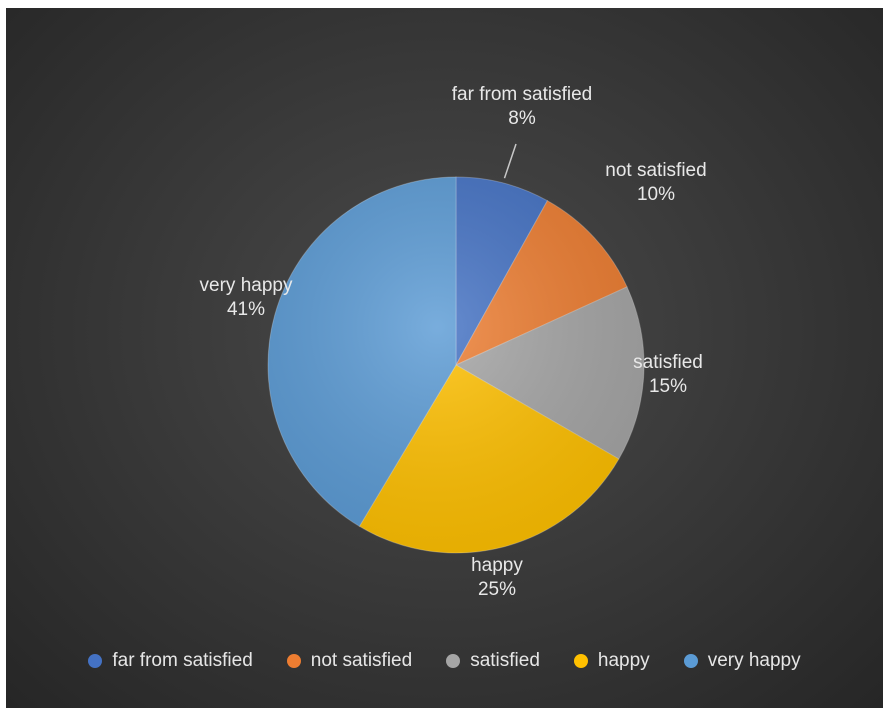  Describe the element at coordinates (623, 660) in the screenshot. I see `legend-label: happy` at that location.